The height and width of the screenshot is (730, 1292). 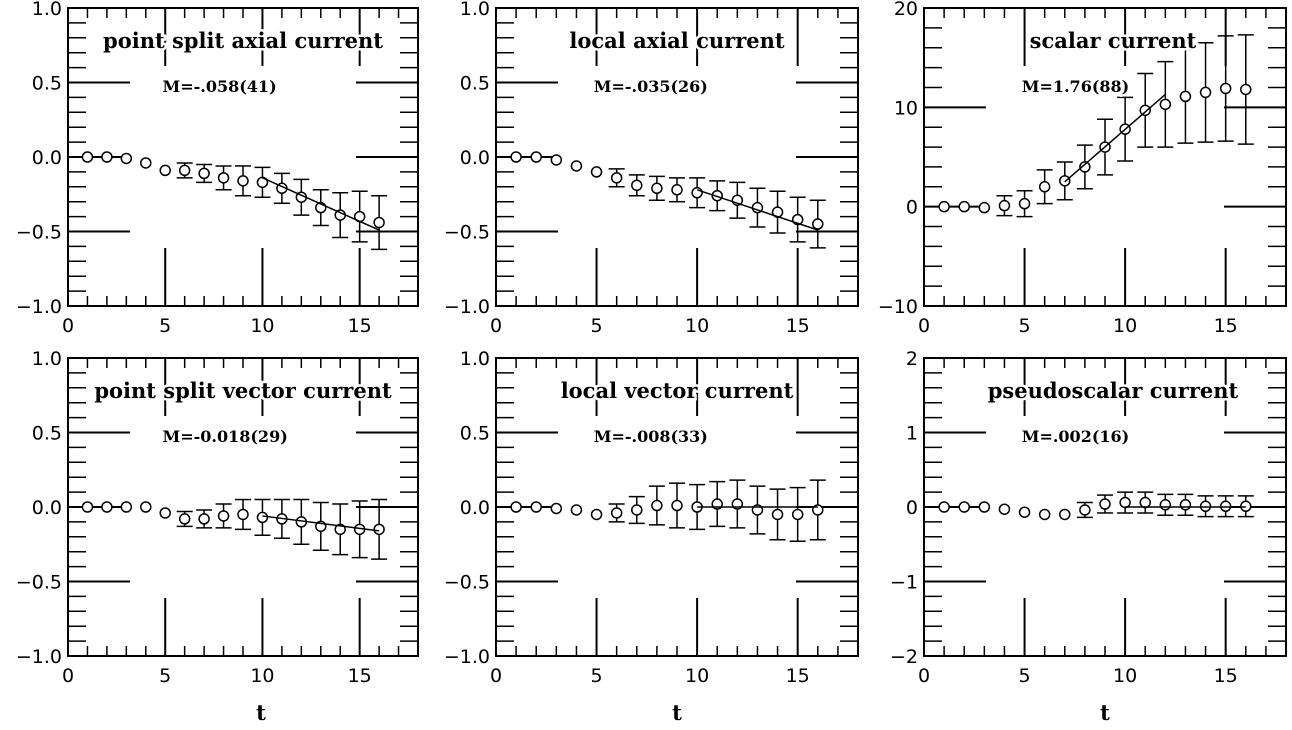 What do you see at coordinates (225, 436) in the screenshot?
I see `mass-annotation: M=-0.018(29)` at bounding box center [225, 436].